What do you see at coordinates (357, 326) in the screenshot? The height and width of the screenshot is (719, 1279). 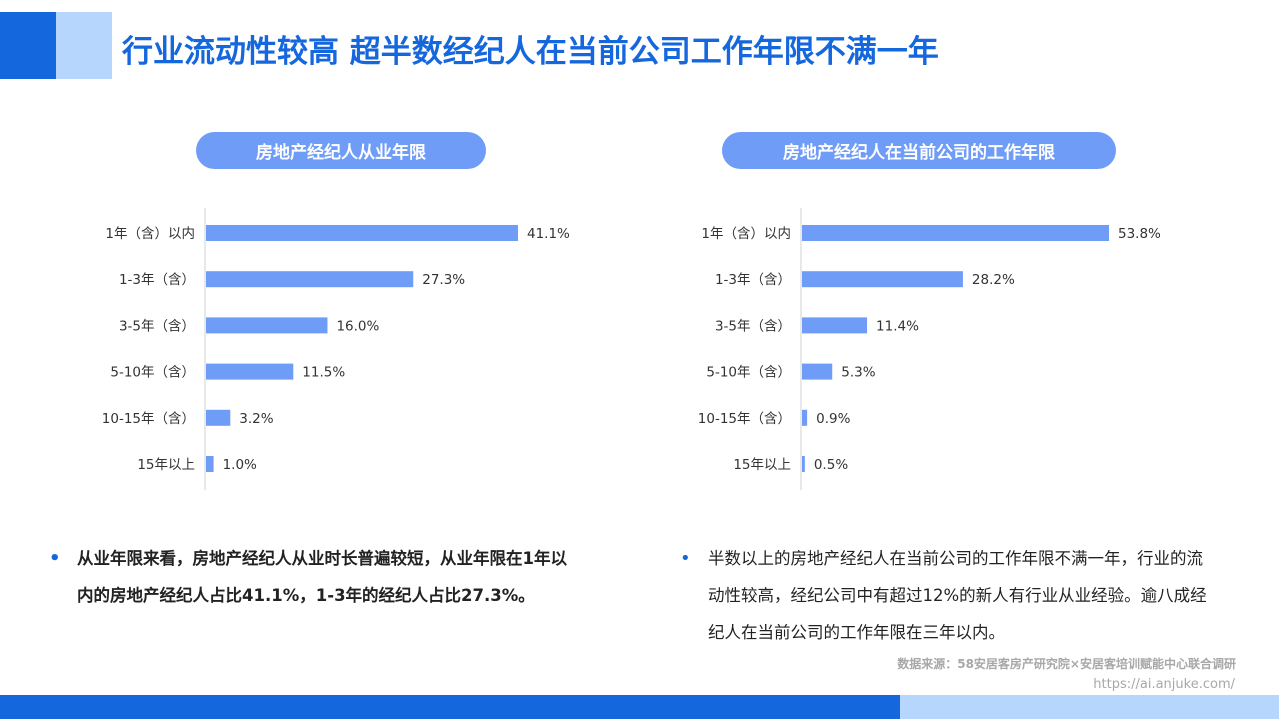 I see `value-label: 16.0%` at bounding box center [357, 326].